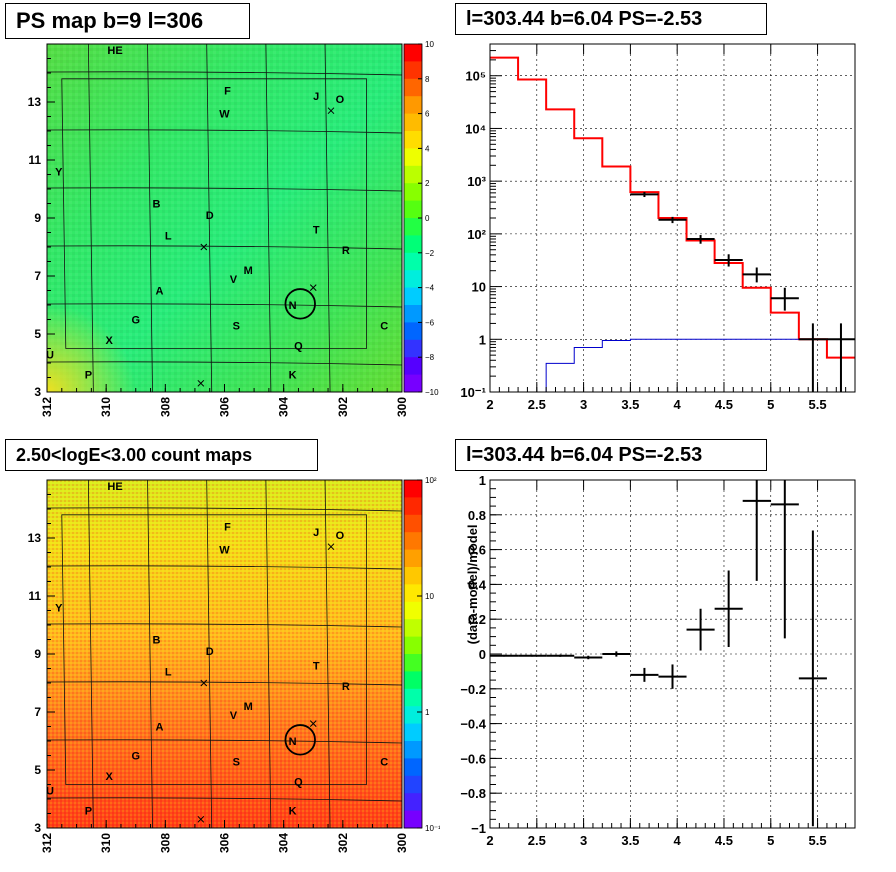  What do you see at coordinates (127, 21) in the screenshot?
I see `ps-map-title: PS map b=9 l=306` at bounding box center [127, 21].